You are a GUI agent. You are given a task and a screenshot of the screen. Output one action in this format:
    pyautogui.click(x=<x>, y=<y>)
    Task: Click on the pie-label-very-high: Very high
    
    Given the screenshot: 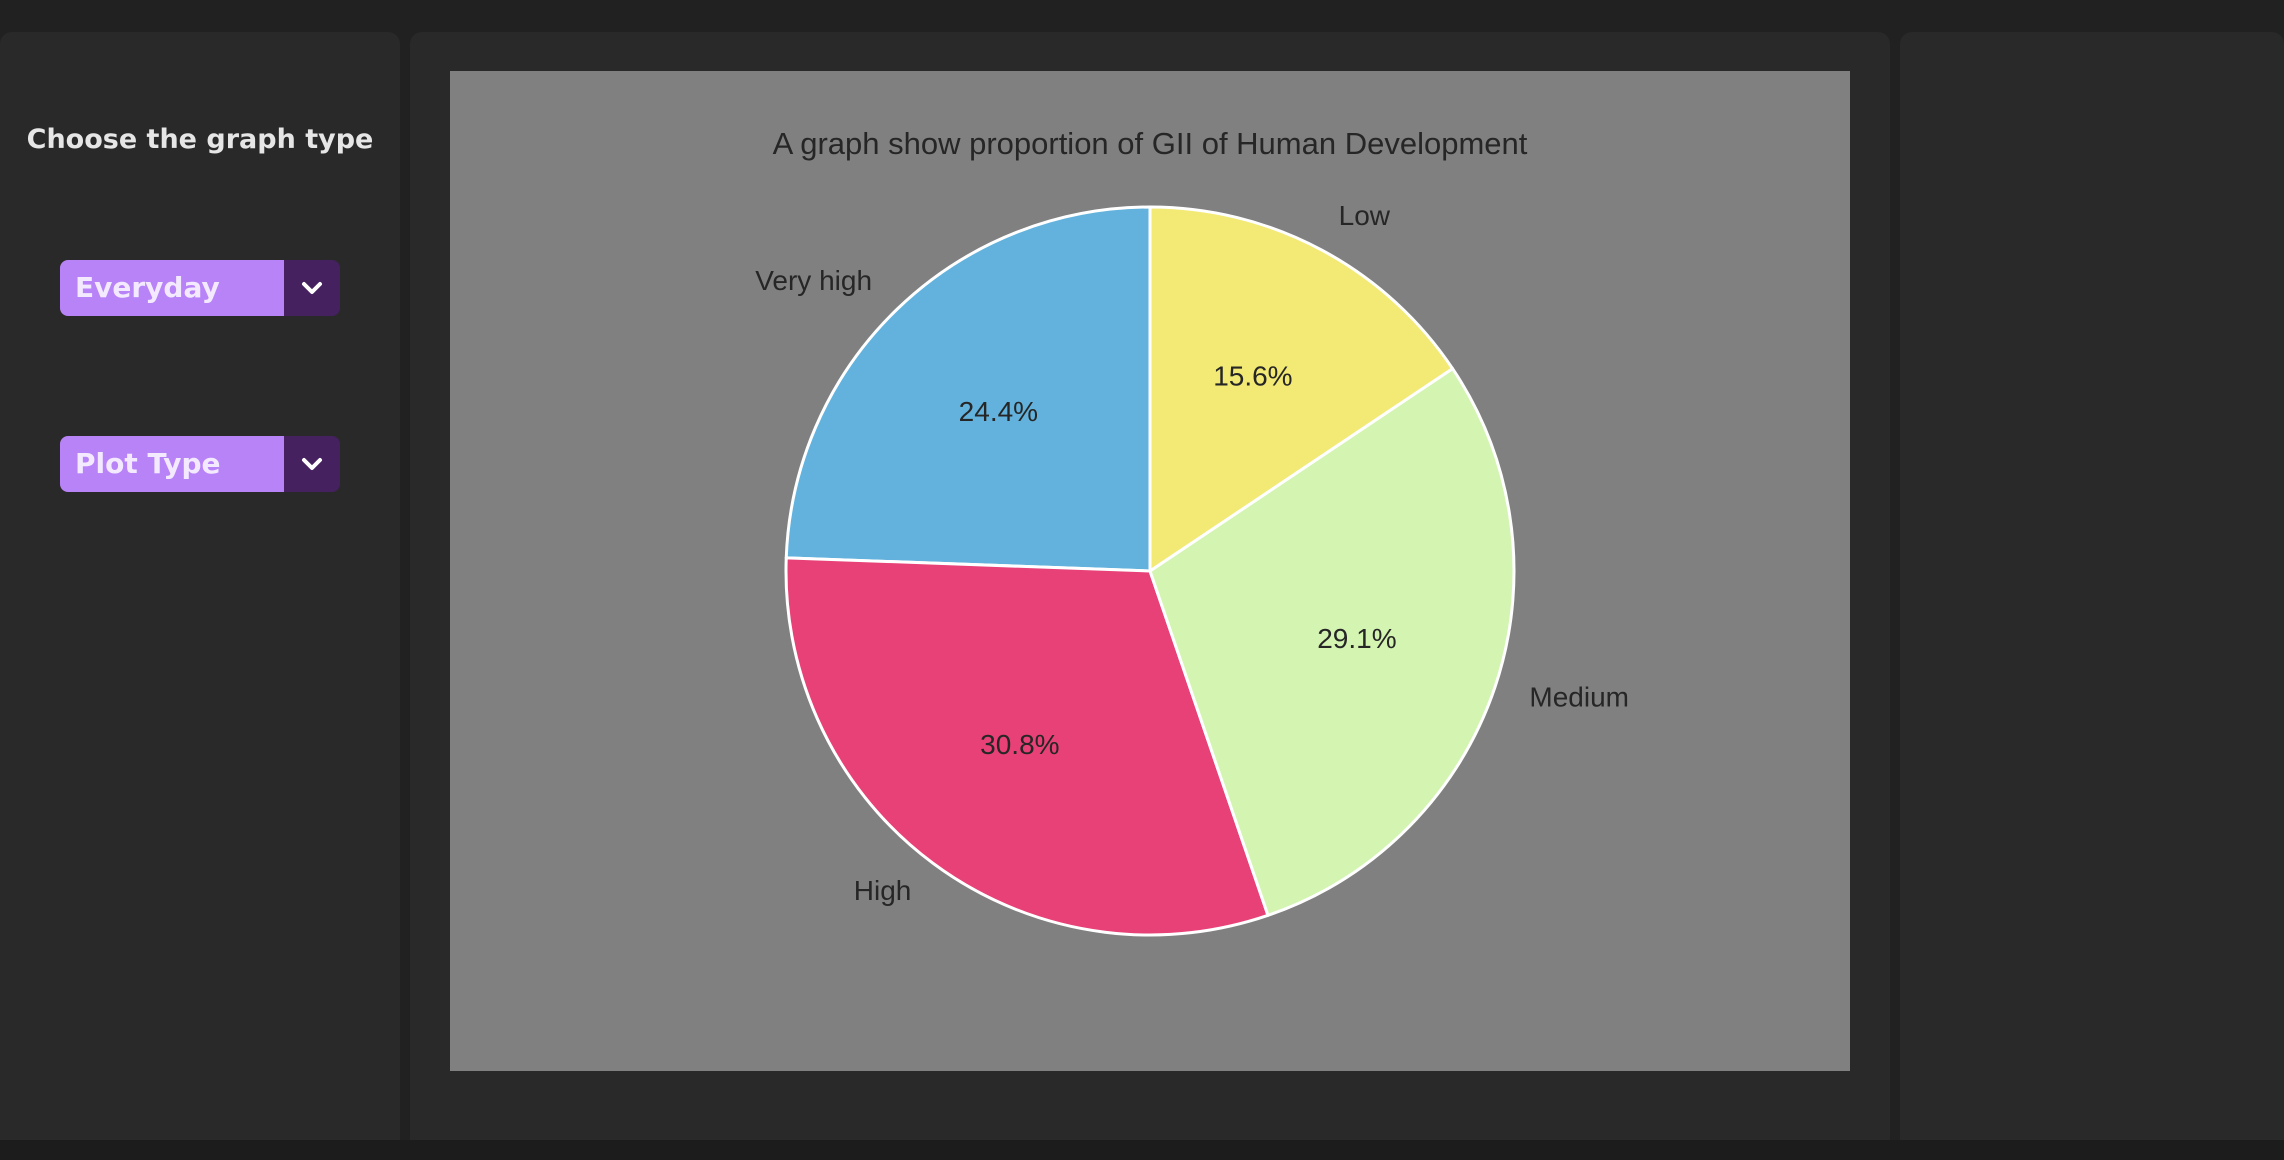 What is the action you would take?
    pyautogui.click(x=813, y=280)
    